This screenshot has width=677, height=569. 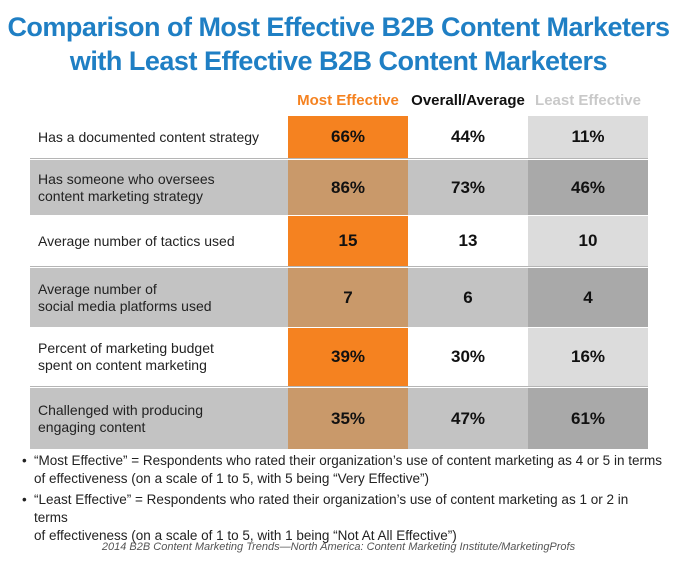 What do you see at coordinates (348, 357) in the screenshot?
I see `most-effective-value: 39%` at bounding box center [348, 357].